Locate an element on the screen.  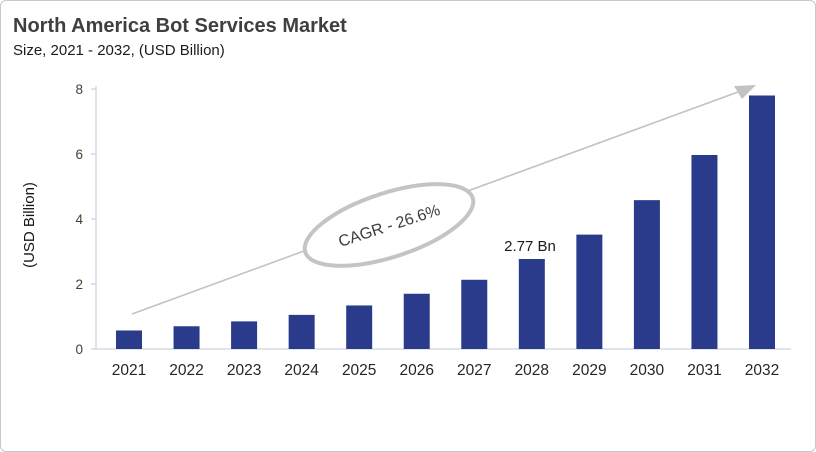
cagr-ellipse is located at coordinates (389, 225).